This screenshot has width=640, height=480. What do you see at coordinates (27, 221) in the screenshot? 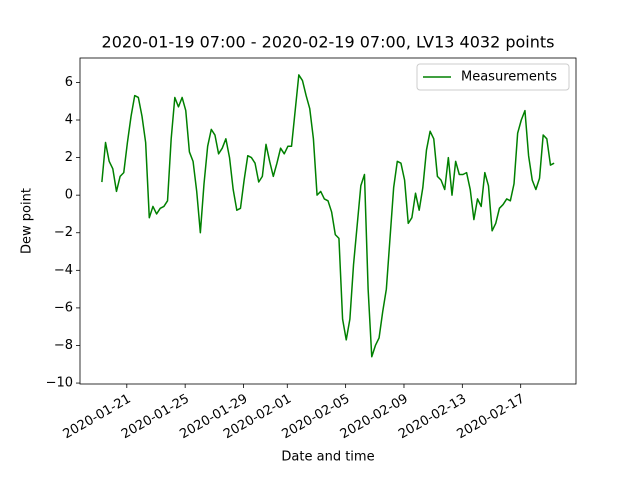
I see `y-axis-label: Dew point` at bounding box center [27, 221].